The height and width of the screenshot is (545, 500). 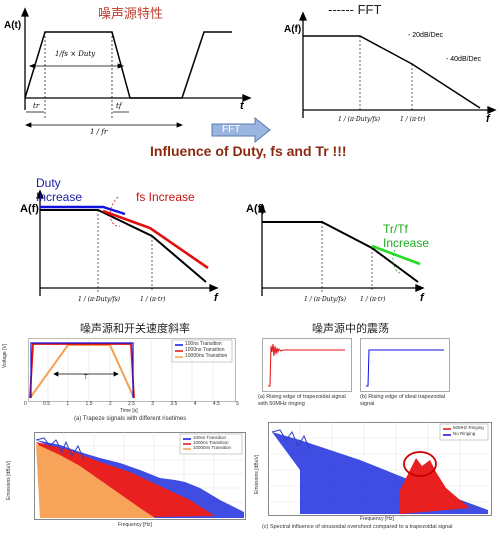 What do you see at coordinates (420, 464) in the screenshot?
I see `ringing-highlight` at bounding box center [420, 464].